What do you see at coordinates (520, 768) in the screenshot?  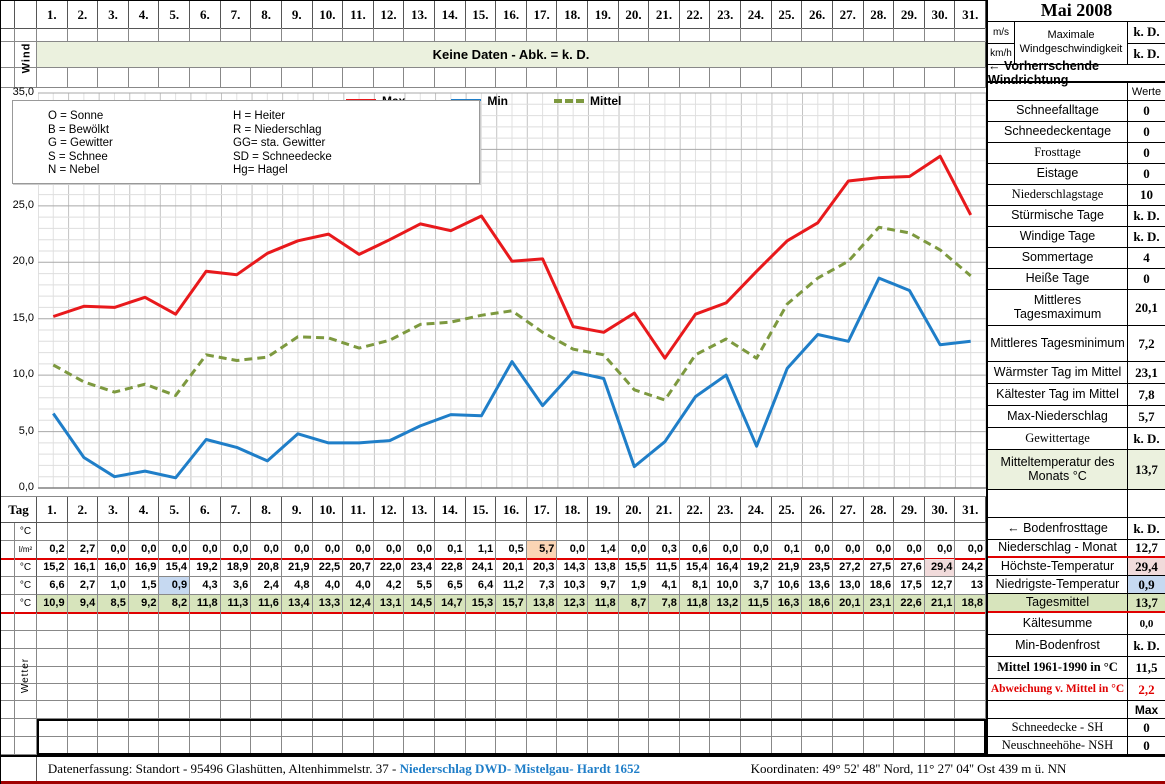 I see `dwd-station-link: Niederschlag DWD- Mistelgau- Hardt 1652` at bounding box center [520, 768].